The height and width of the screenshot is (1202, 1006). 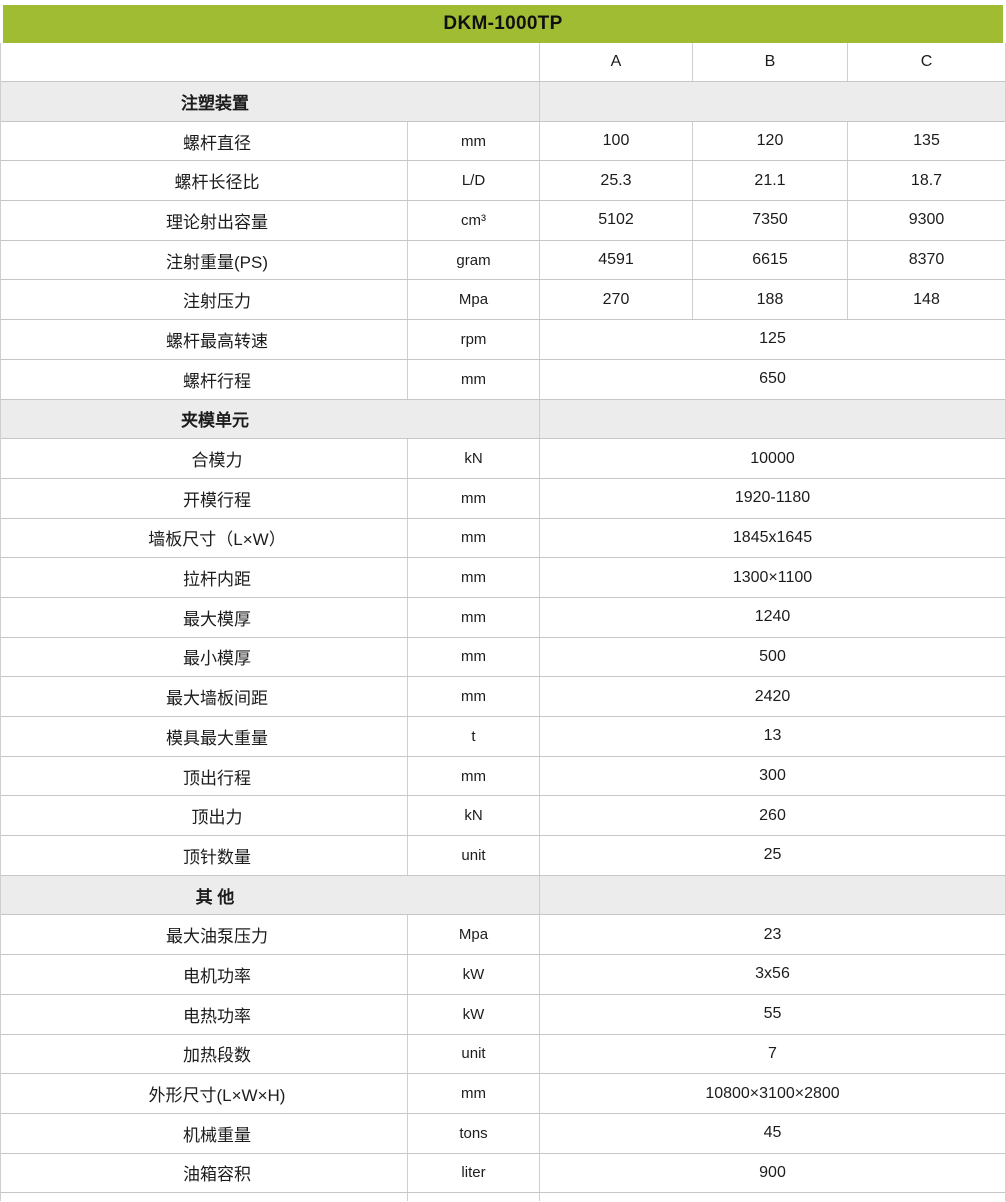 What do you see at coordinates (772, 1054) in the screenshot?
I see `spec-value-merged: 7` at bounding box center [772, 1054].